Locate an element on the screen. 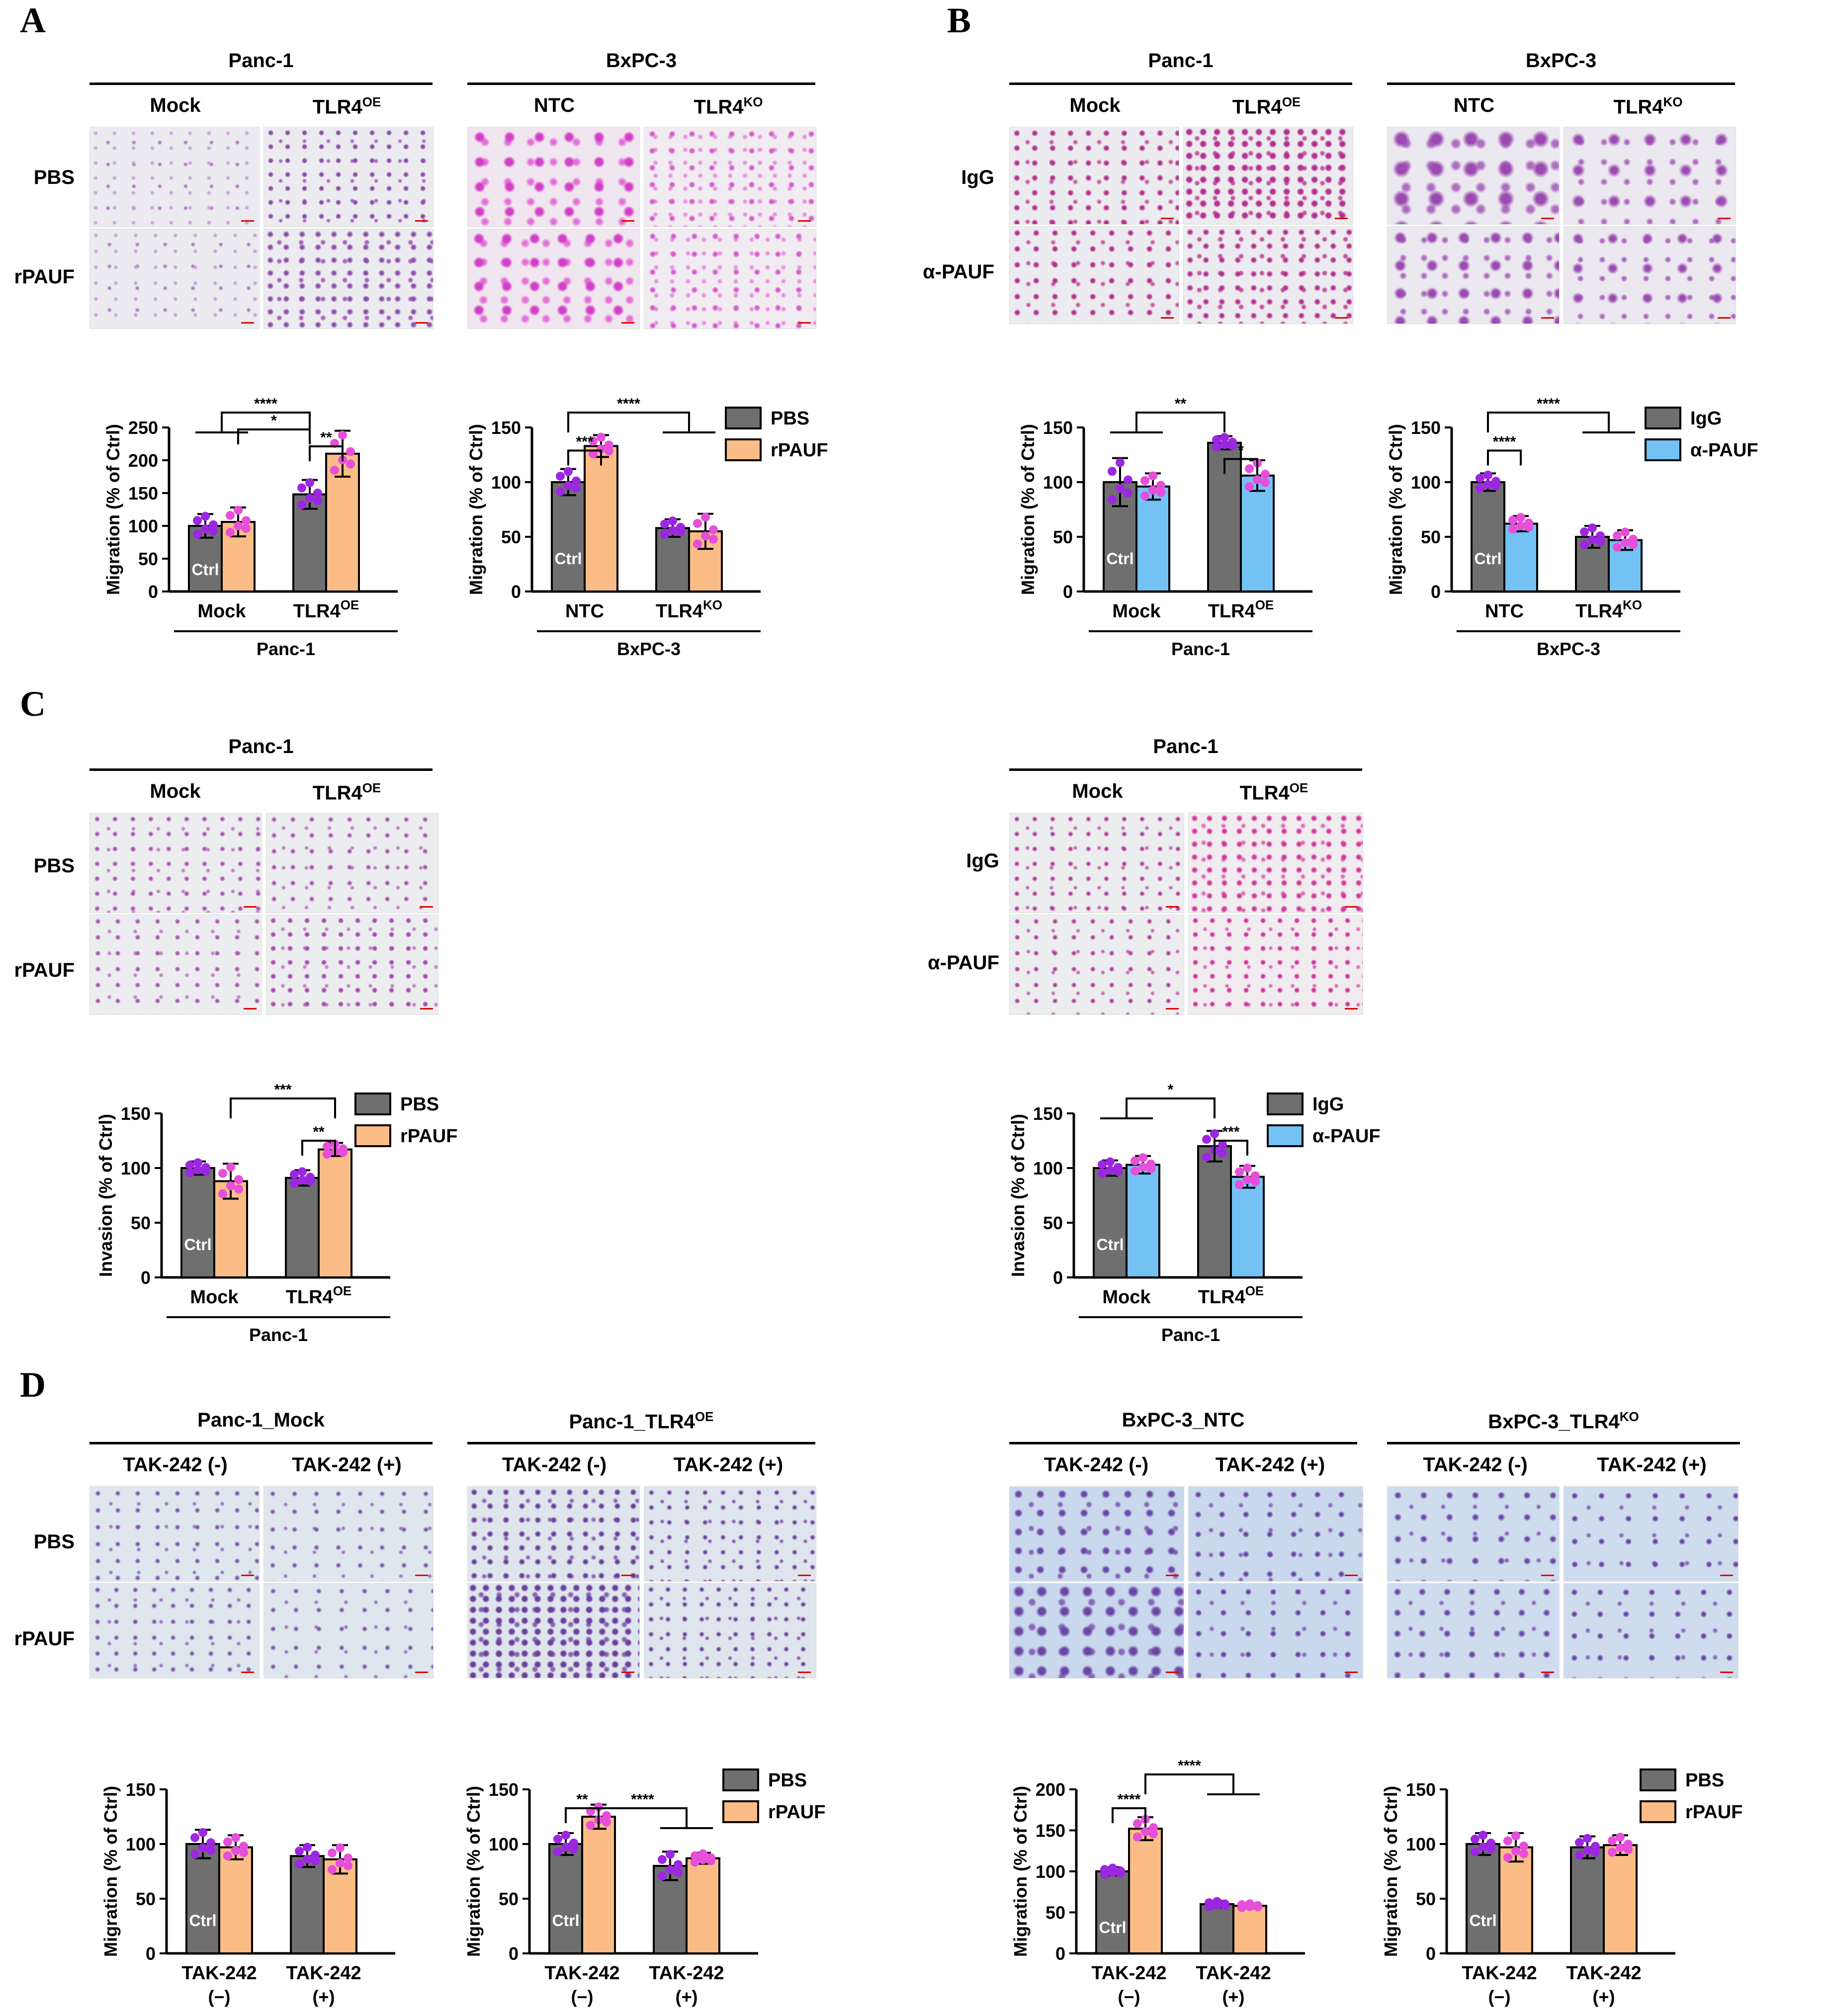 This screenshot has height=2016, width=1827. significance-label: * is located at coordinates (1241, 450).